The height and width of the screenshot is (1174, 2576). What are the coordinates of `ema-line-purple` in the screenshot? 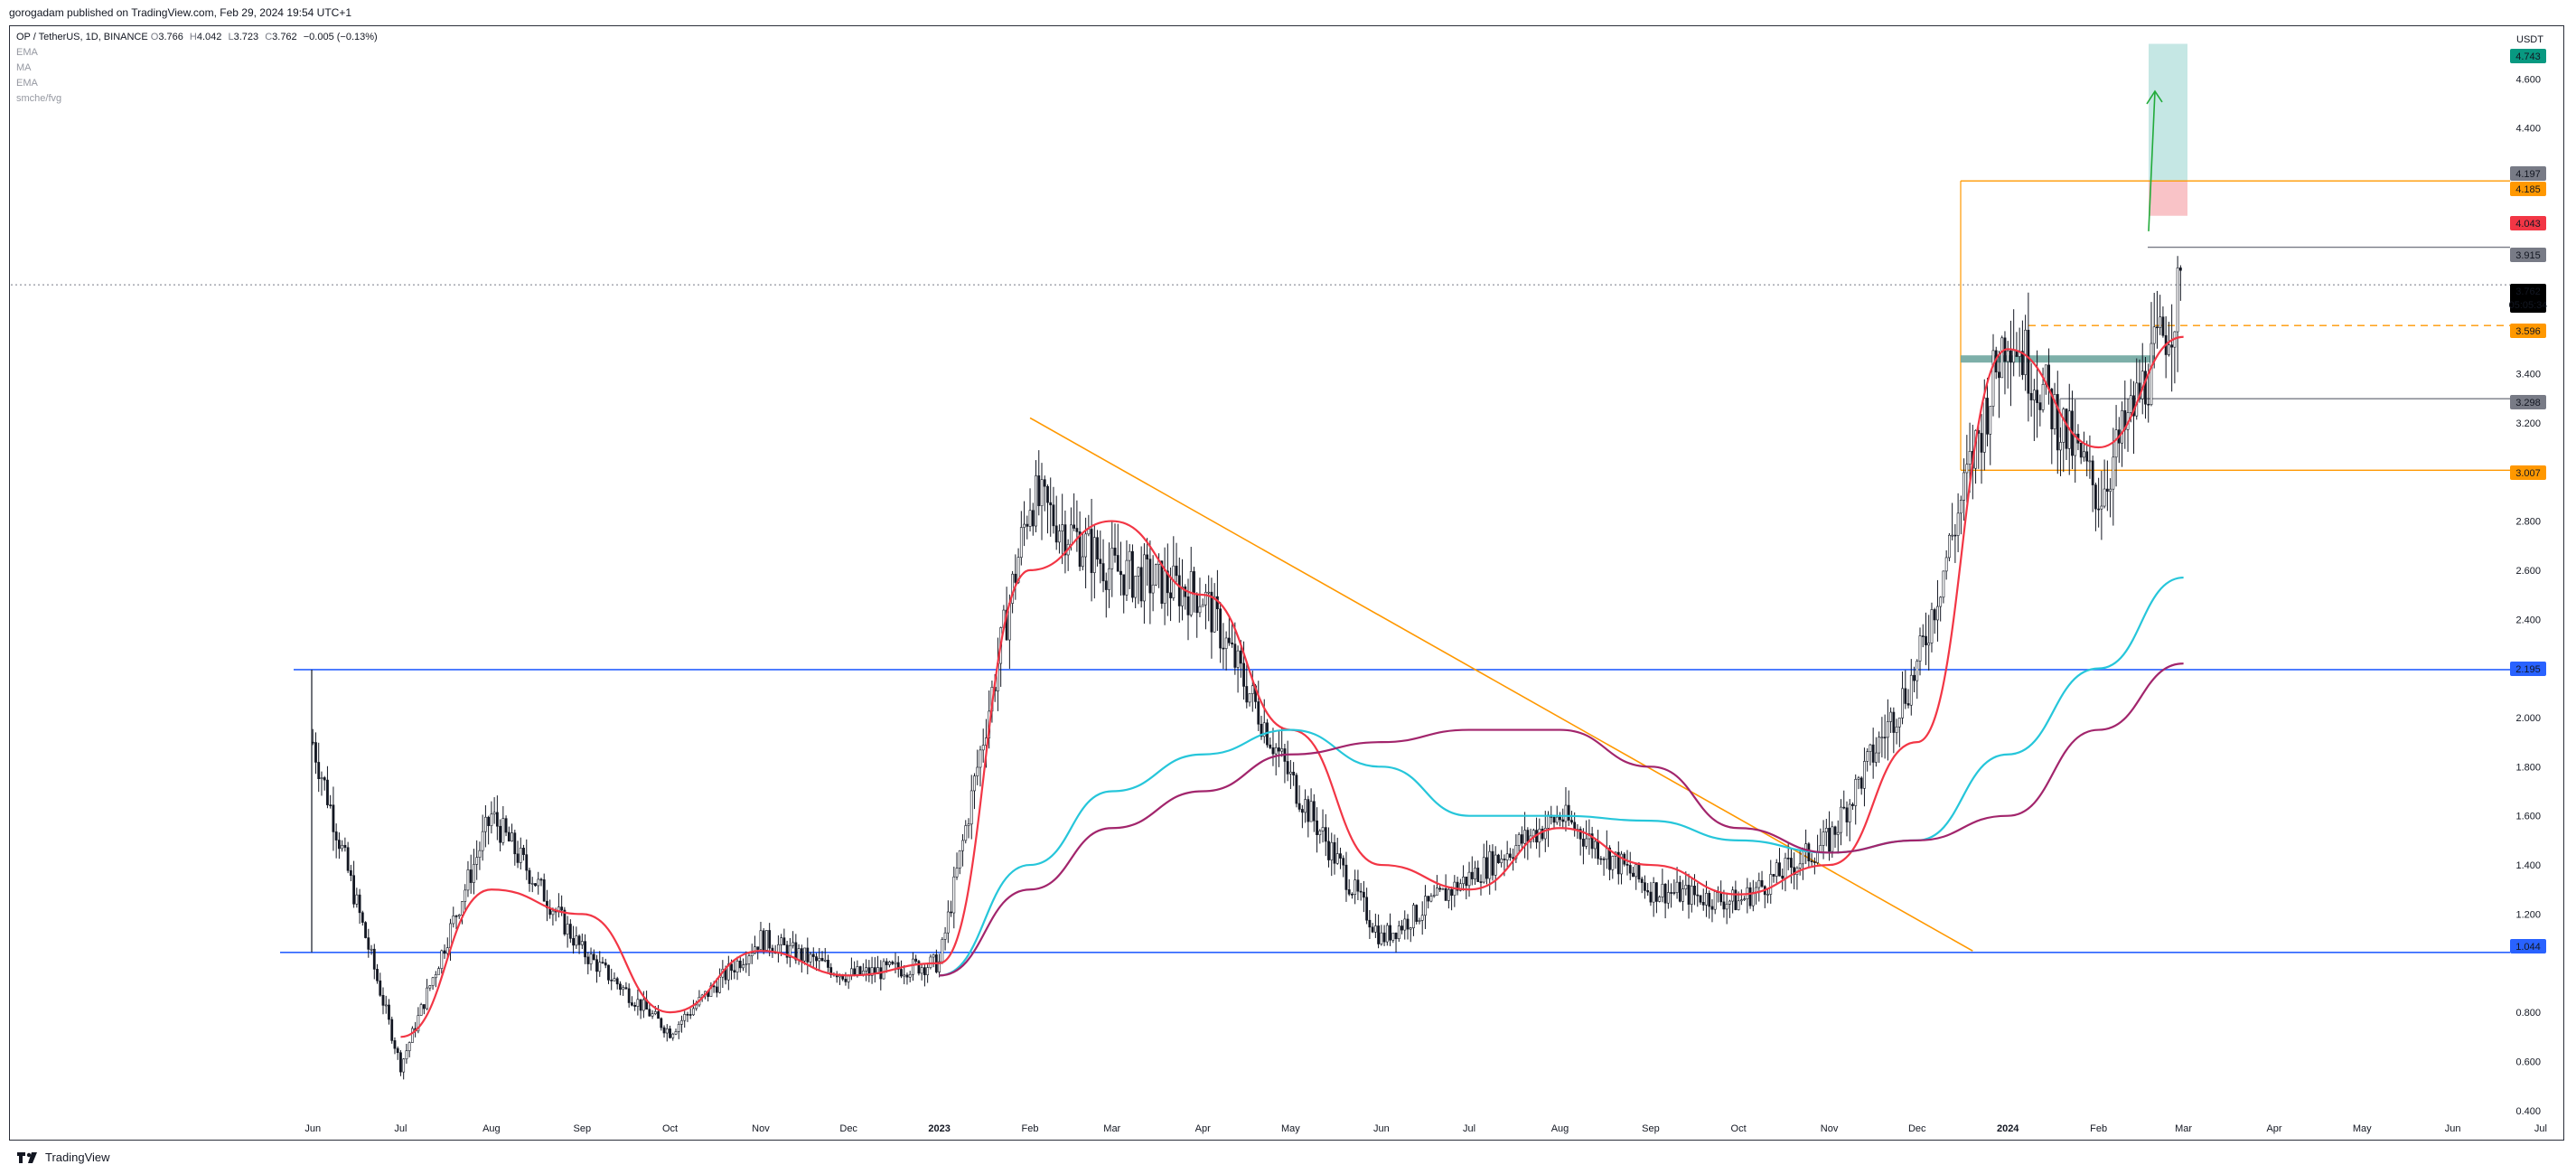 It's located at (1561, 819).